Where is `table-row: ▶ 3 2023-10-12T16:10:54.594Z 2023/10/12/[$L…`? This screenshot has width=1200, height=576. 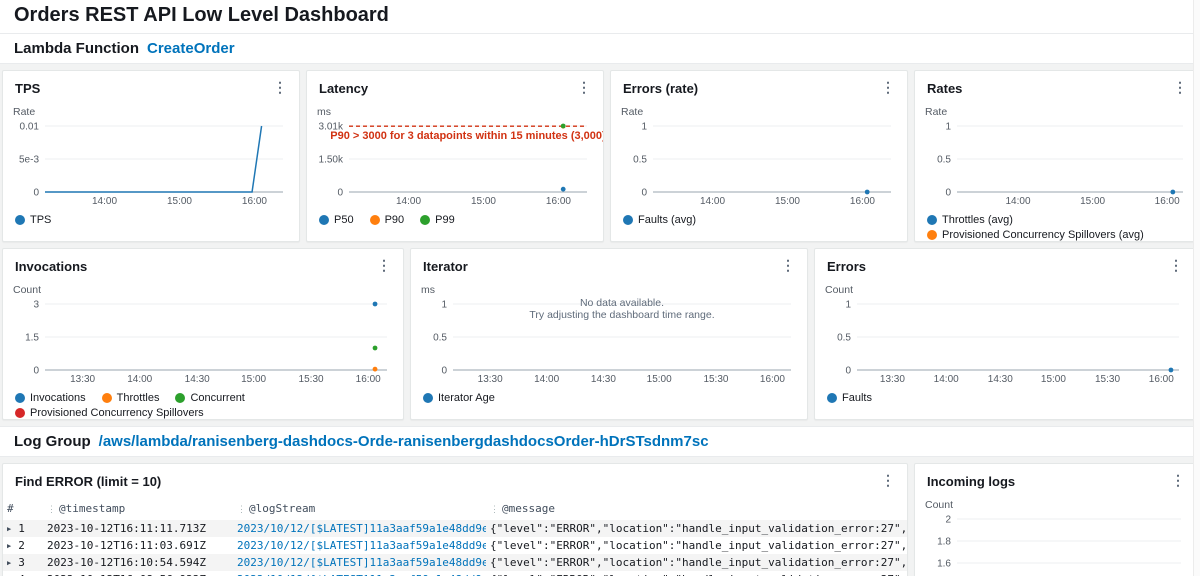 table-row: ▶ 3 2023-10-12T16:10:54.594Z 2023/10/12/[$L… is located at coordinates (455, 562).